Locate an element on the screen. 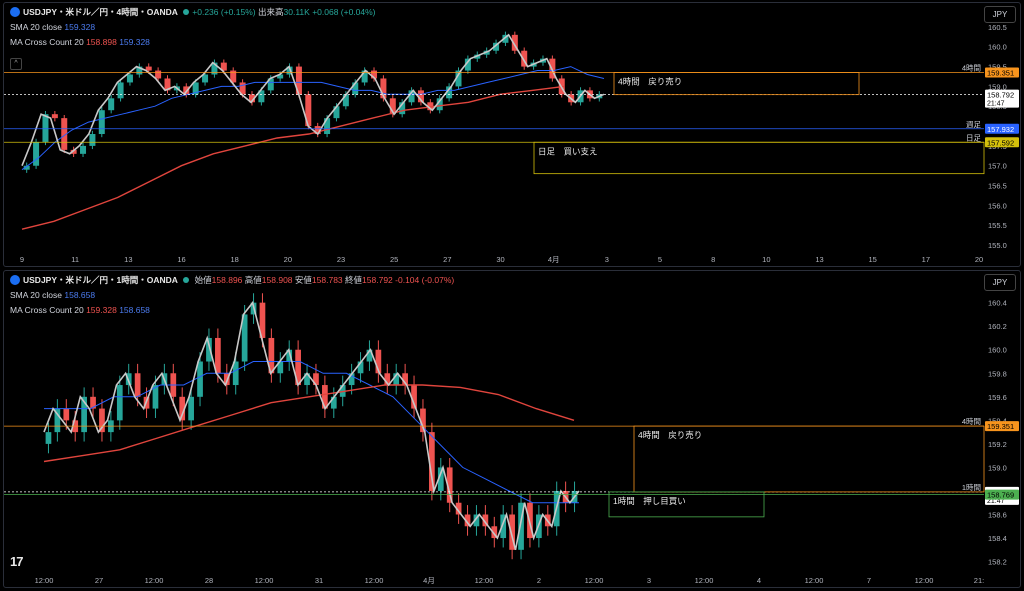 The width and height of the screenshot is (1024, 591). x-tick-label: 11 is located at coordinates (75, 259).